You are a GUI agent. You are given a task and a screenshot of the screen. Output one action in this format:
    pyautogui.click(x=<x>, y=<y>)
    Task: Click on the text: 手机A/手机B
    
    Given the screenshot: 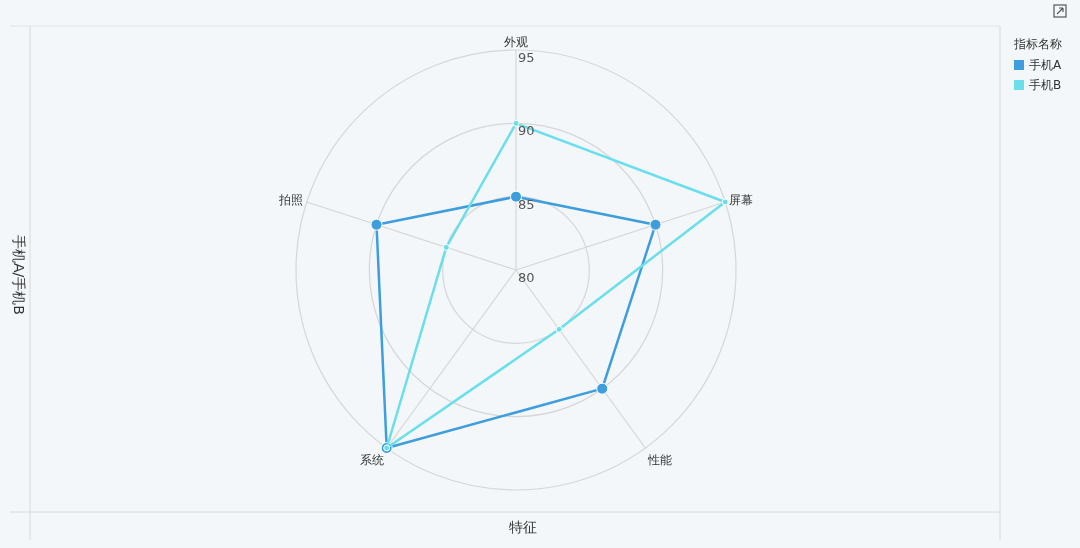 What is the action you would take?
    pyautogui.click(x=19, y=275)
    